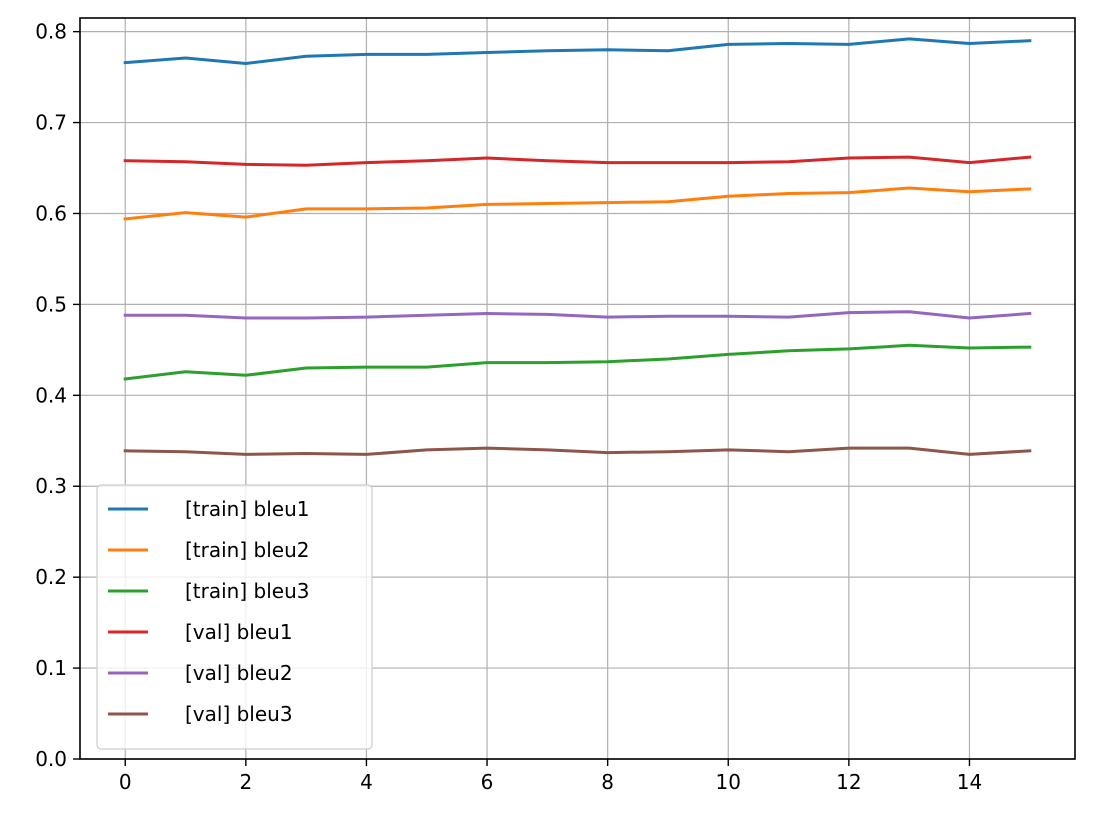 Image resolution: width=1095 pixels, height=826 pixels. Describe the element at coordinates (366, 782) in the screenshot. I see `x-tick-label: 4` at that location.